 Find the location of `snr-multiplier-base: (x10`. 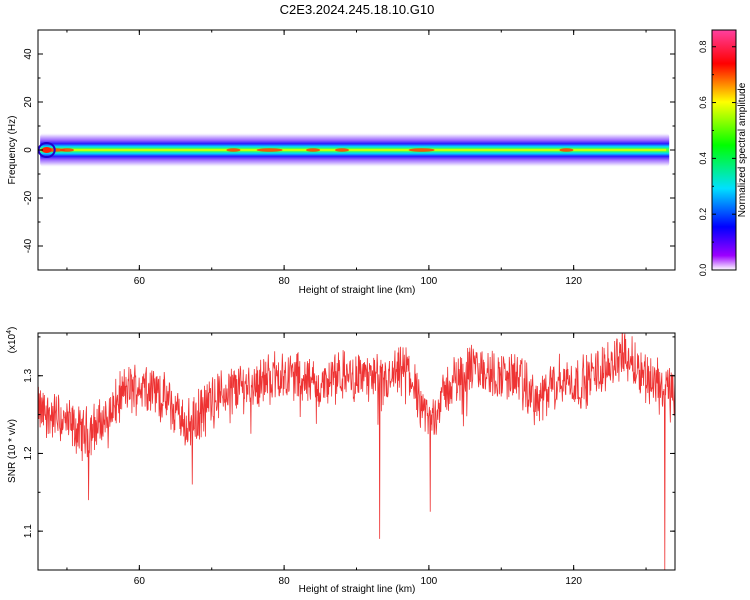

snr-multiplier-base: (x10 is located at coordinates (12, 343).